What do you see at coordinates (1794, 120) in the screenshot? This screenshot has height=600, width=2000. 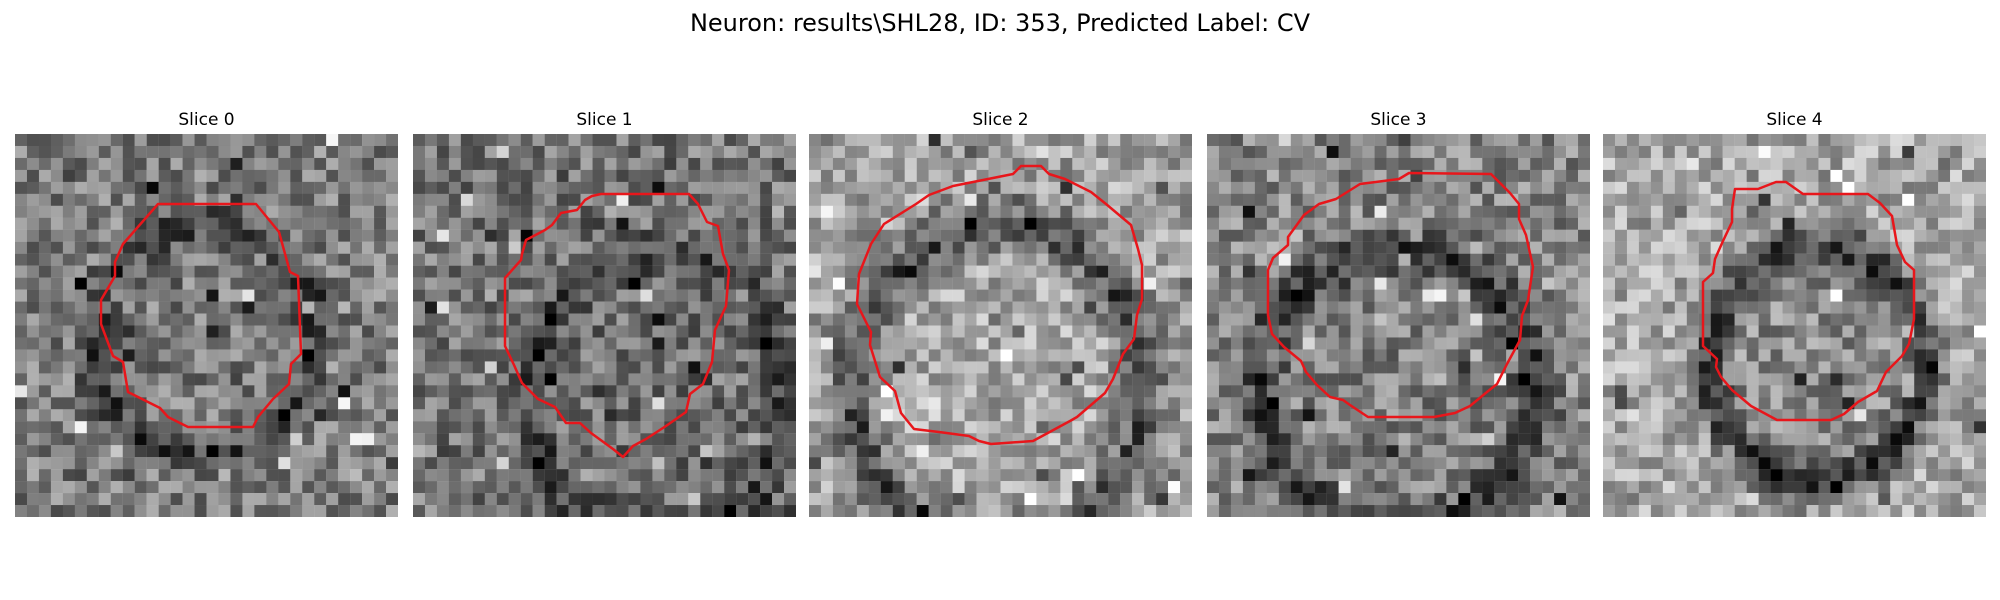 I see `slice-title-4: Slice 4` at bounding box center [1794, 120].